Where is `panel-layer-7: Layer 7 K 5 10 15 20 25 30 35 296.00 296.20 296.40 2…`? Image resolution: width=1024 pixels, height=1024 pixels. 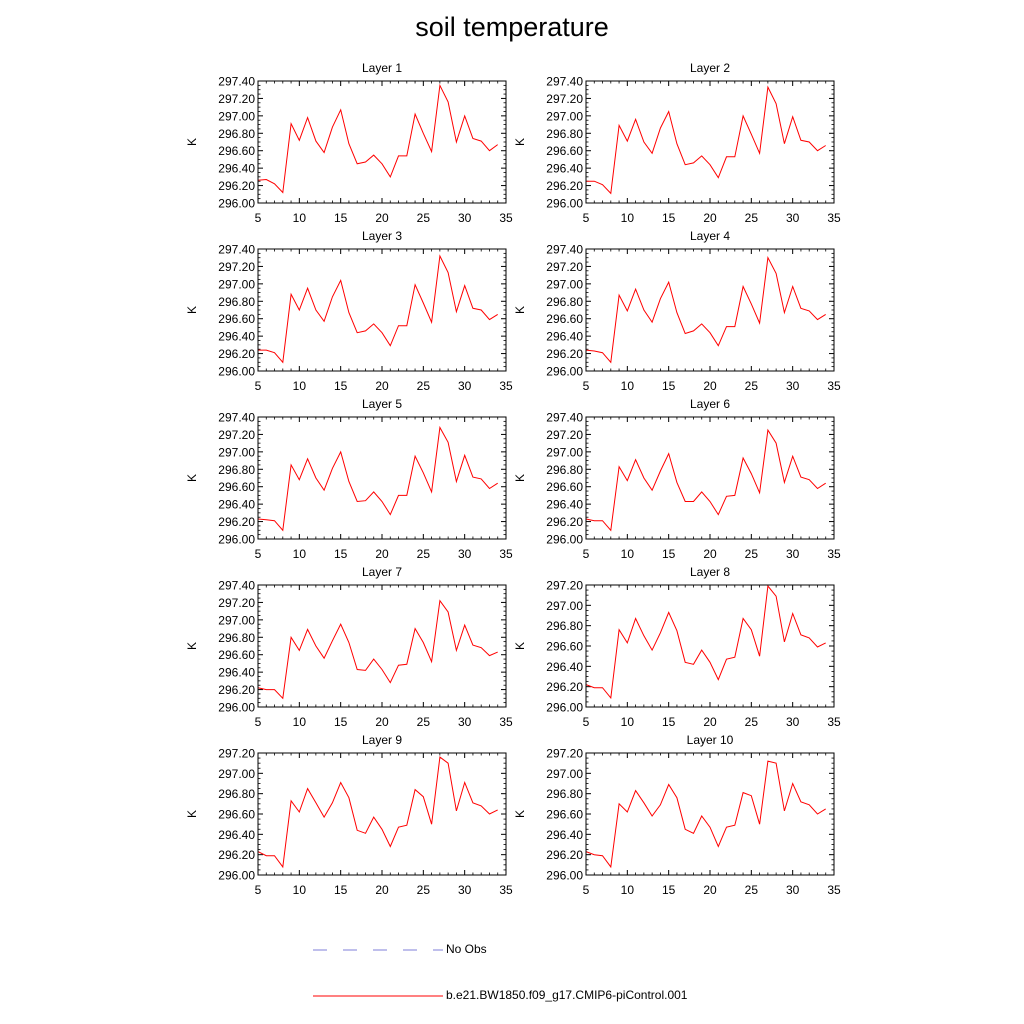
panel-layer-7: Layer 7 K 5 10 15 20 25 30 35 296.00 296.20 296.40 2… is located at coordinates (349, 647).